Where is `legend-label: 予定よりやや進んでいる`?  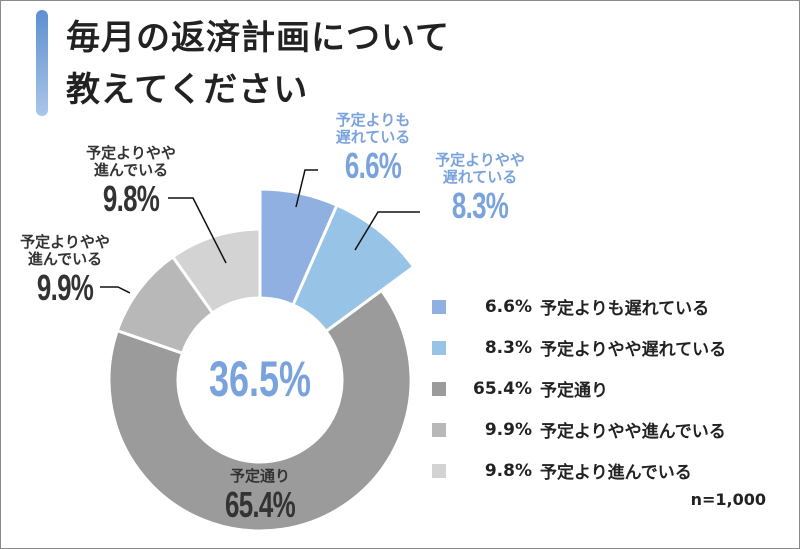
legend-label: 予定よりやや進んでいる is located at coordinates (633, 432).